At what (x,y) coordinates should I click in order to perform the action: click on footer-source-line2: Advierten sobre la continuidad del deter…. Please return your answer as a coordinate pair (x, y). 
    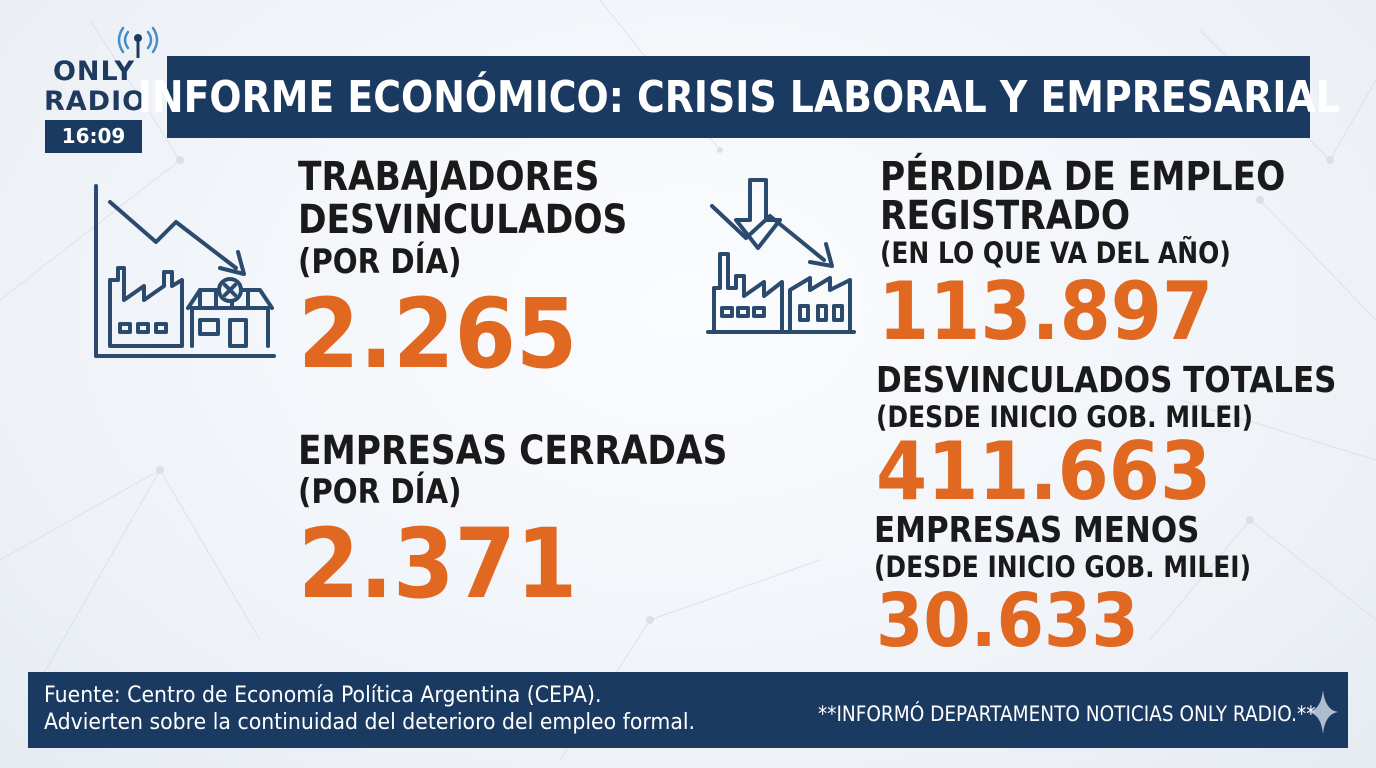
    Looking at the image, I should click on (370, 722).